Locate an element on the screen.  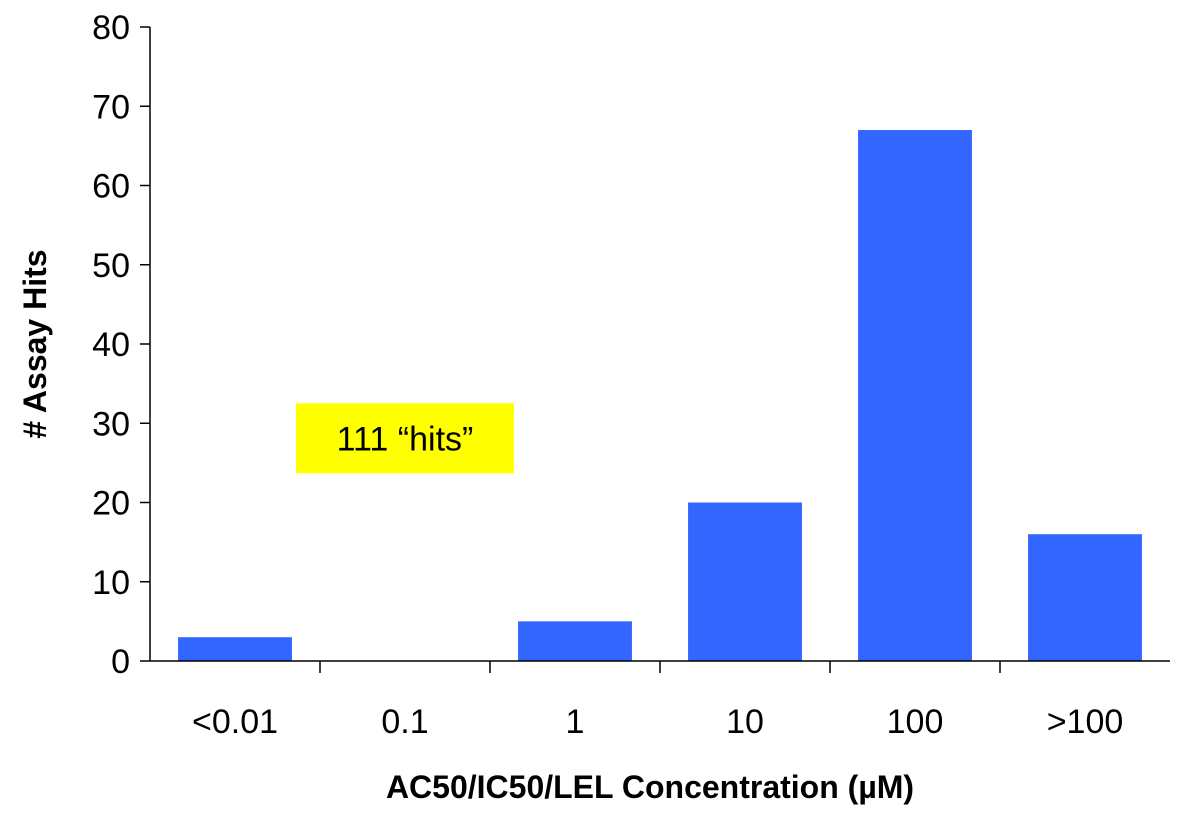
x-tick-label: <0.01 is located at coordinates (235, 722).